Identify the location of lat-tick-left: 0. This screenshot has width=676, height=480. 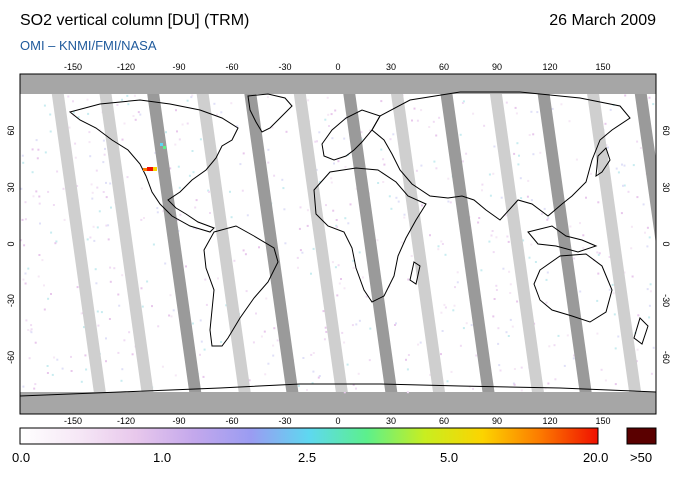
(11, 243).